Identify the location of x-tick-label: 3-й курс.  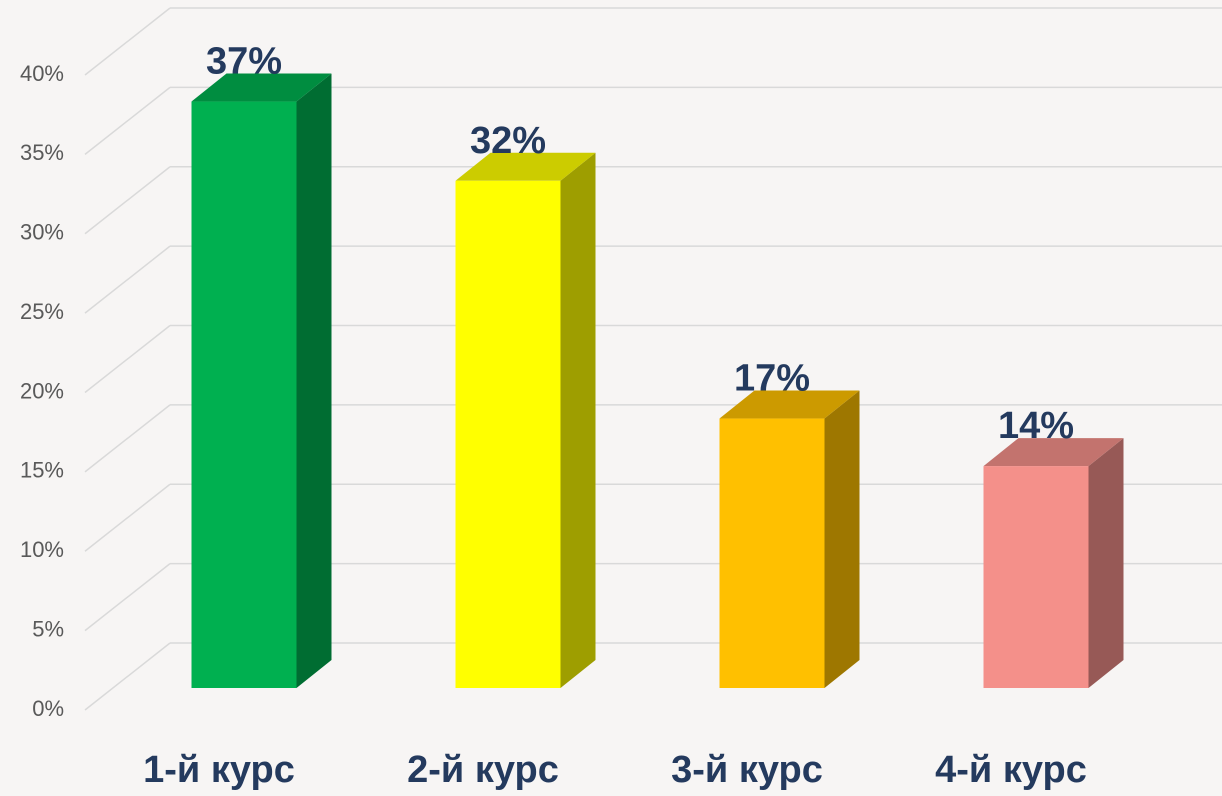
(747, 770).